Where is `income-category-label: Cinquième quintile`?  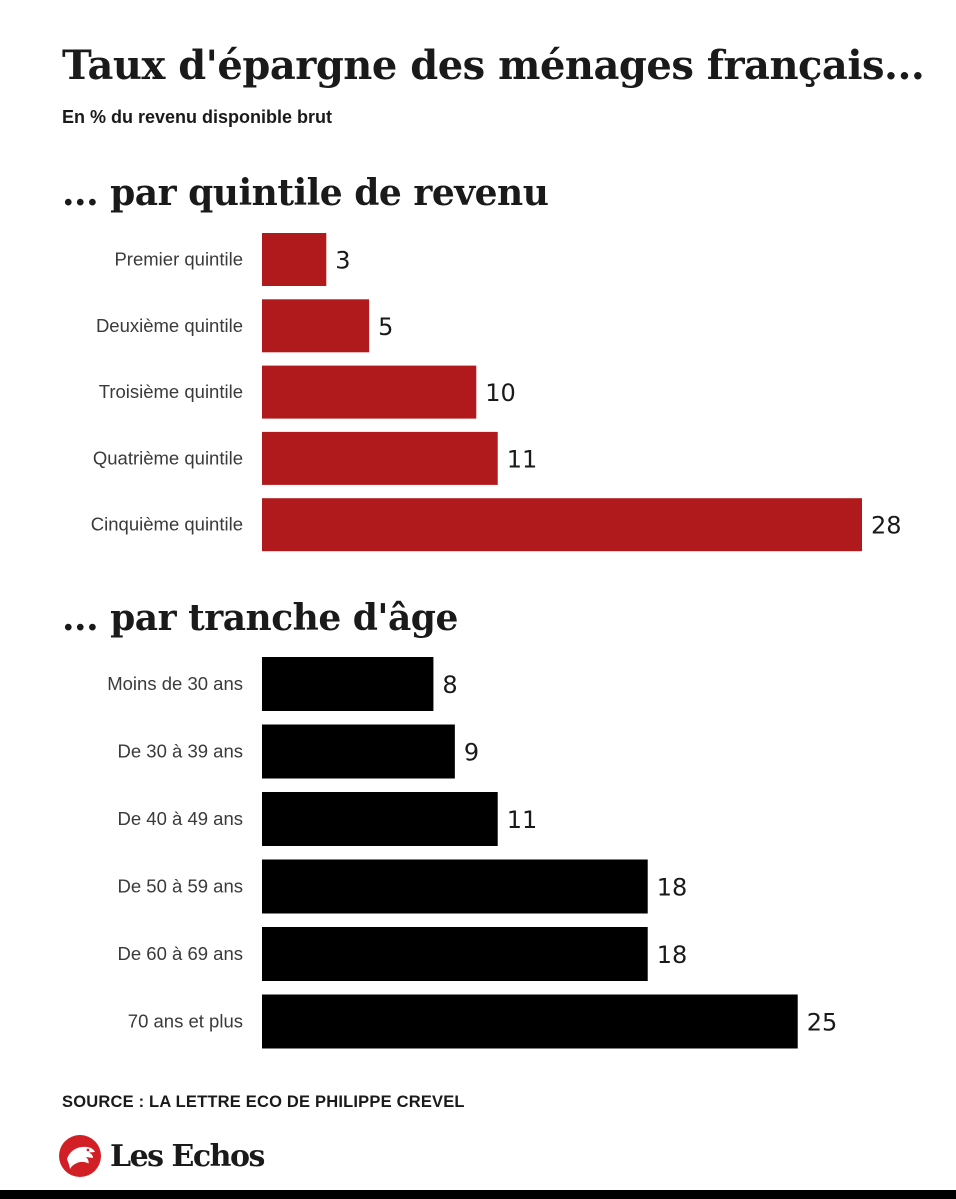 income-category-label: Cinquième quintile is located at coordinates (167, 524).